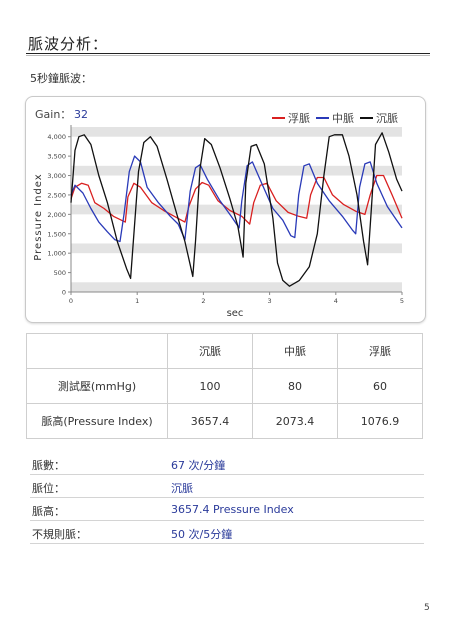  What do you see at coordinates (60, 273) in the screenshot?
I see `y-tick-label: 500` at bounding box center [60, 273].